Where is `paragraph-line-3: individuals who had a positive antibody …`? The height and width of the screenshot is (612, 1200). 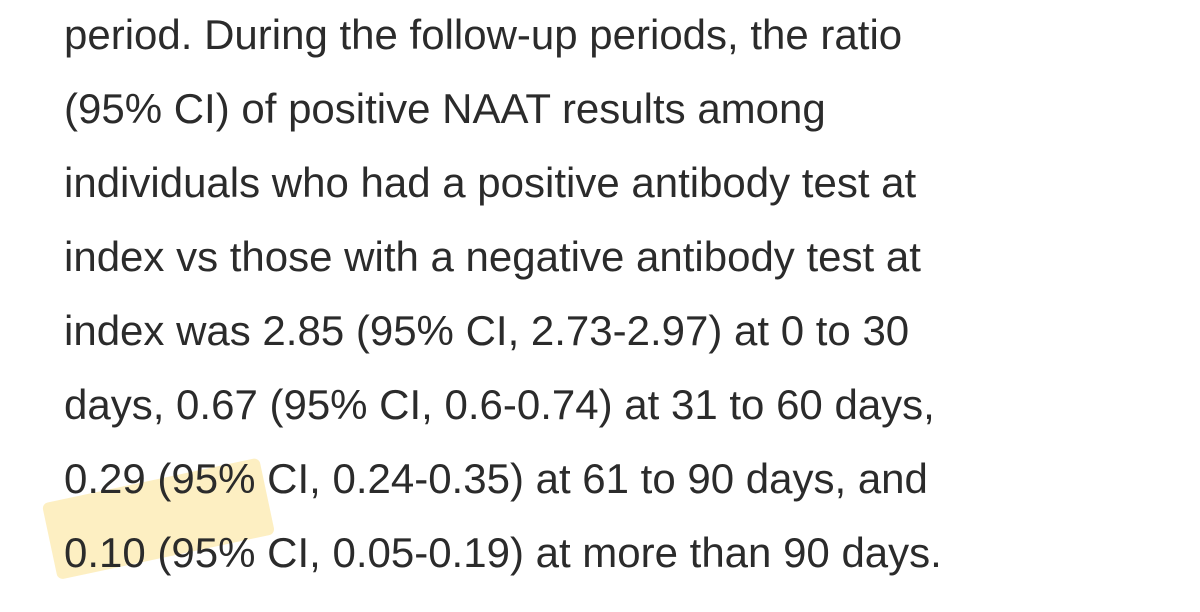 paragraph-line-3: individuals who had a positive antibody … is located at coordinates (490, 182).